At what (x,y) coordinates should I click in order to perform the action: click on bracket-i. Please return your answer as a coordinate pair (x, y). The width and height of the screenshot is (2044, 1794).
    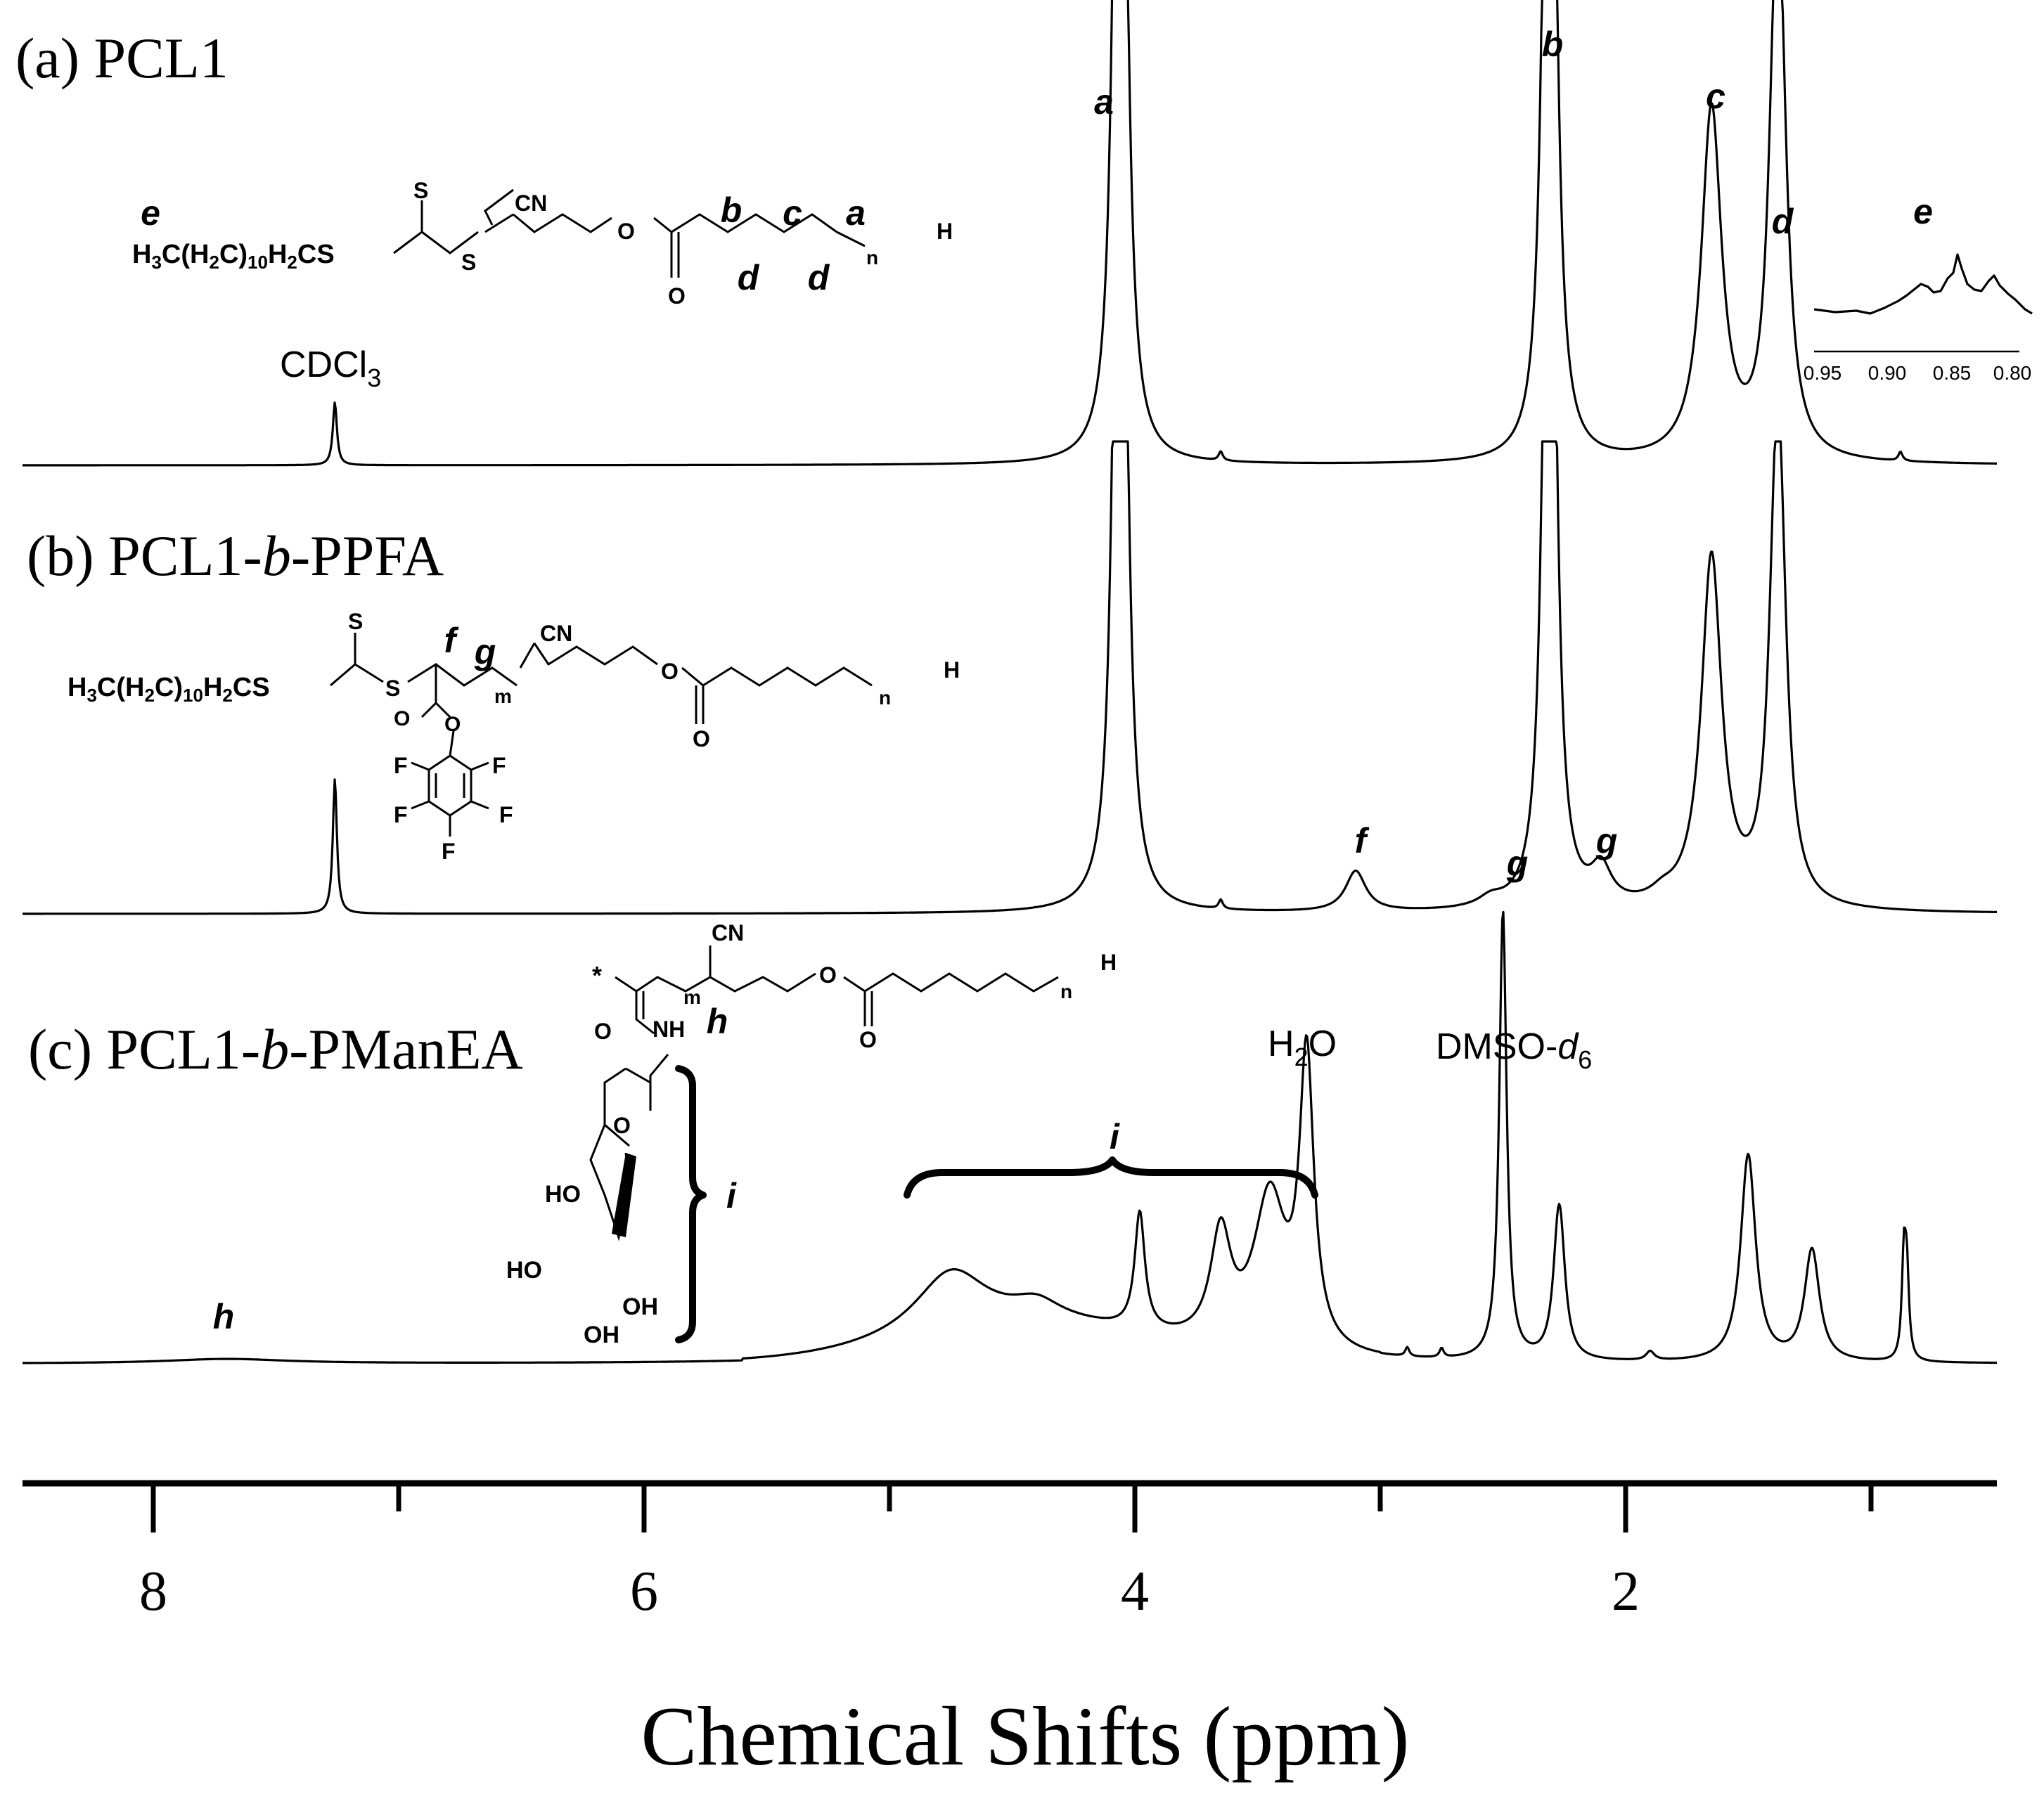
    Looking at the image, I should click on (1111, 1177).